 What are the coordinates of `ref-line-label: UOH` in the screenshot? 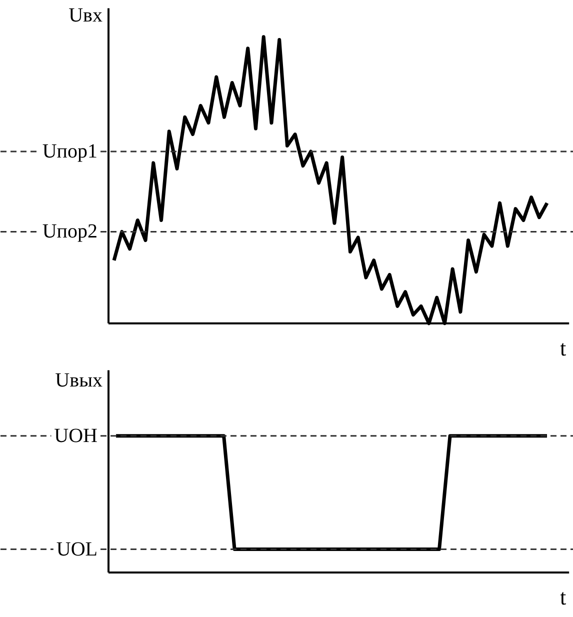 It's located at (76, 435).